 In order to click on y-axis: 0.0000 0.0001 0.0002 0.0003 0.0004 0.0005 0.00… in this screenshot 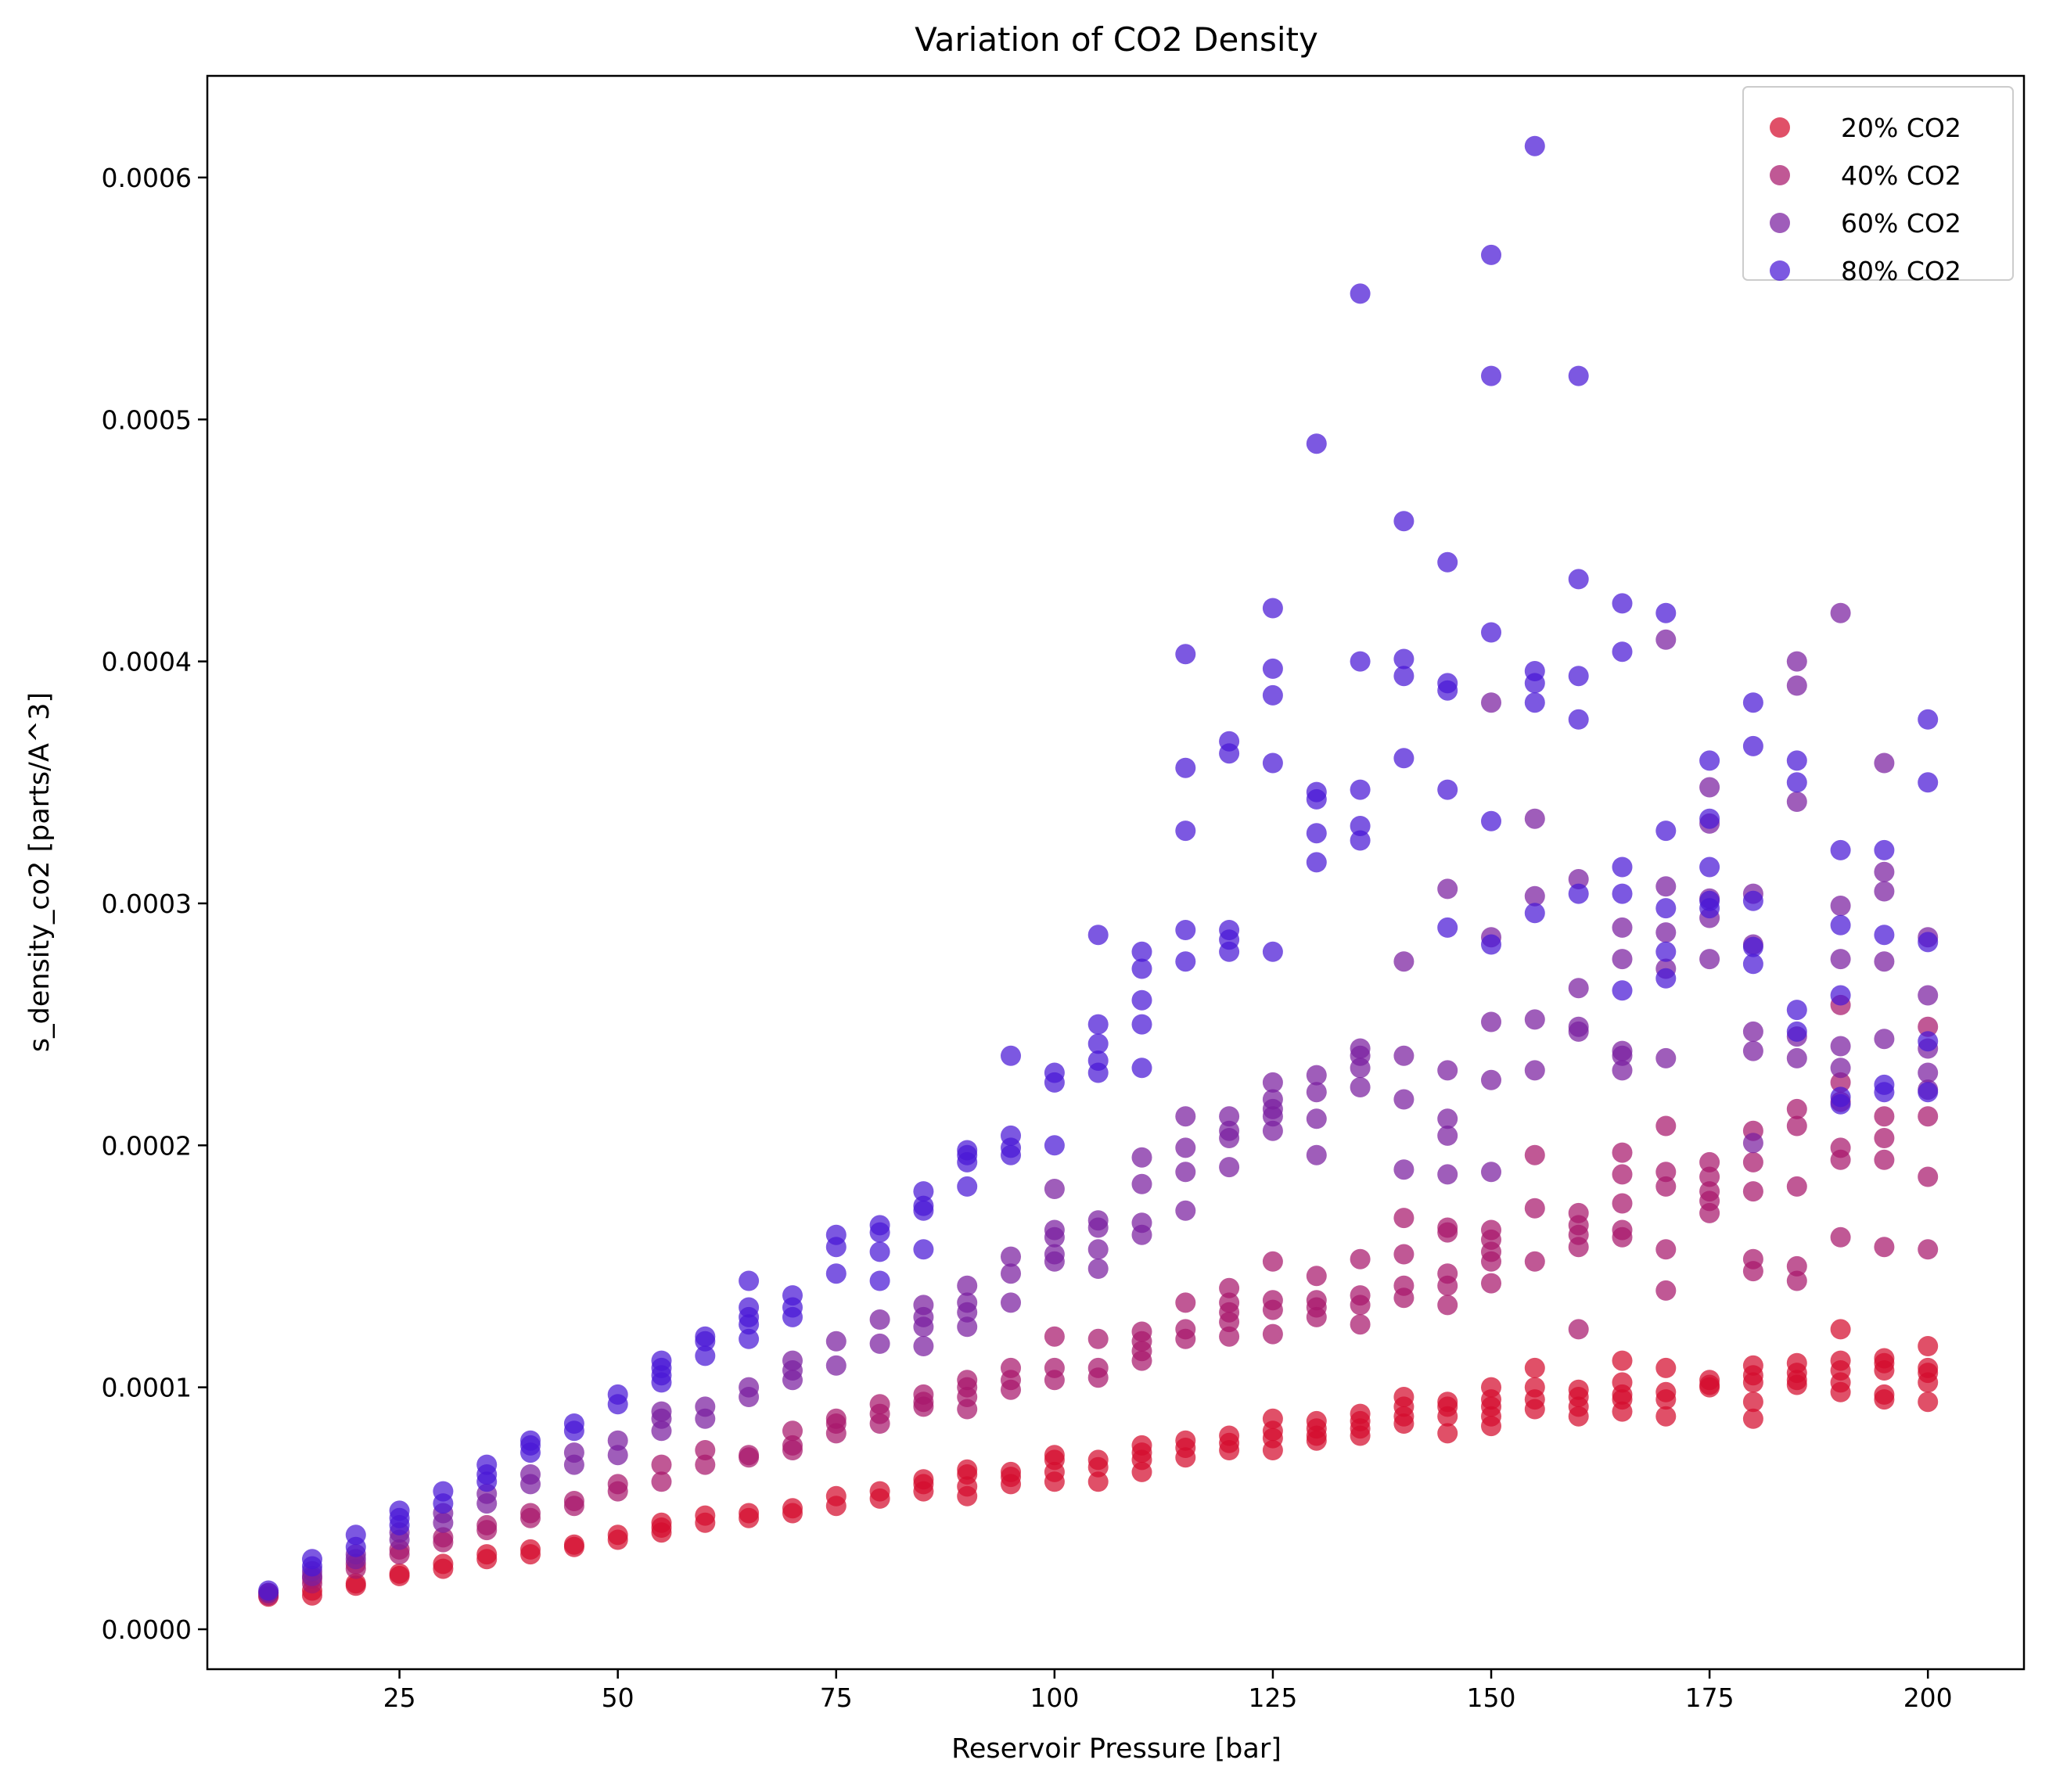, I will do `click(154, 904)`.